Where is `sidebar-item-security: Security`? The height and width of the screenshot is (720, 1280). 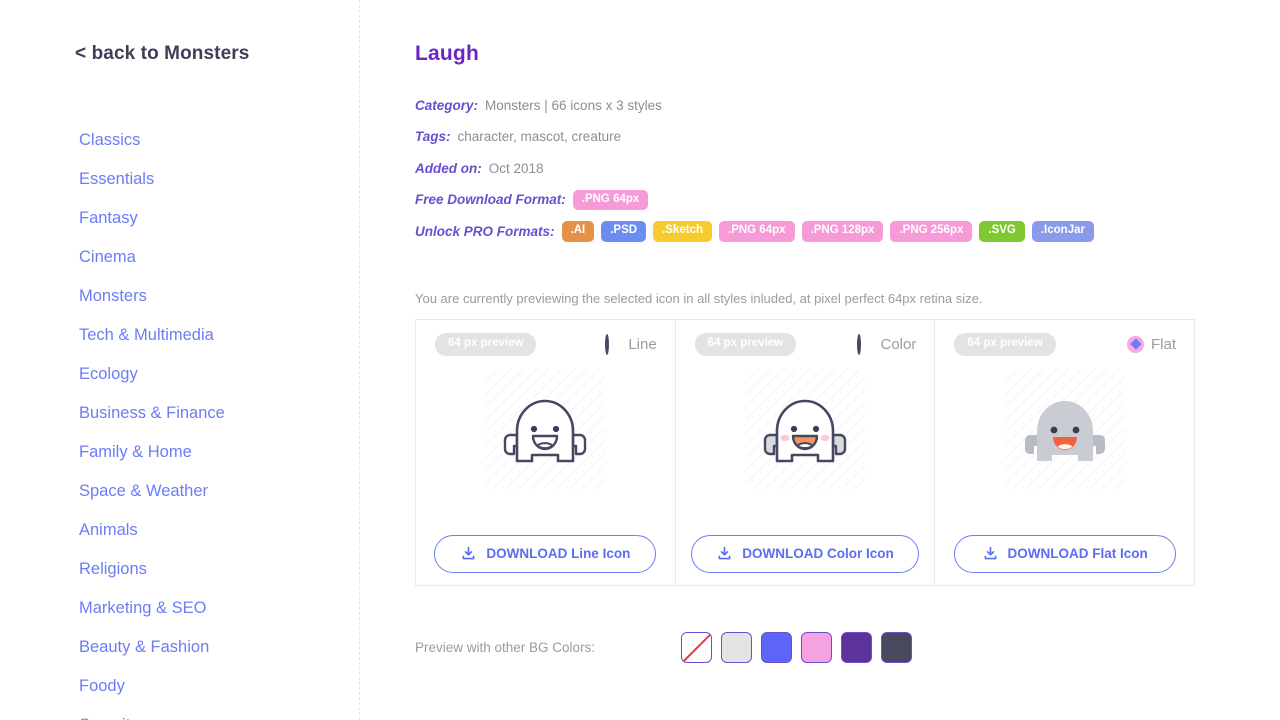
sidebar-item-security: Security is located at coordinates (214, 713).